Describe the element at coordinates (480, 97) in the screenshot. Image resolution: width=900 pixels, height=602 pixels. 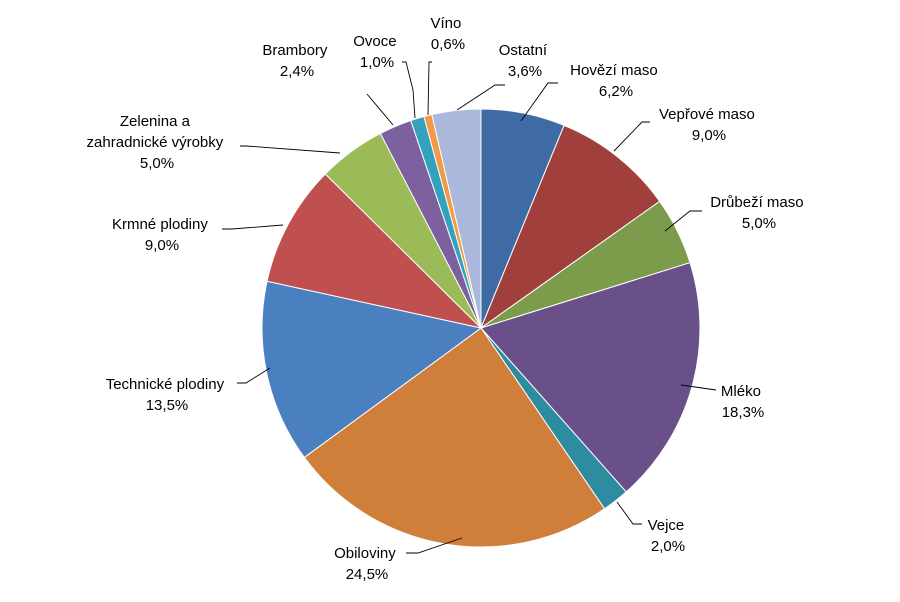
I see `leader-line-ostatni` at that location.